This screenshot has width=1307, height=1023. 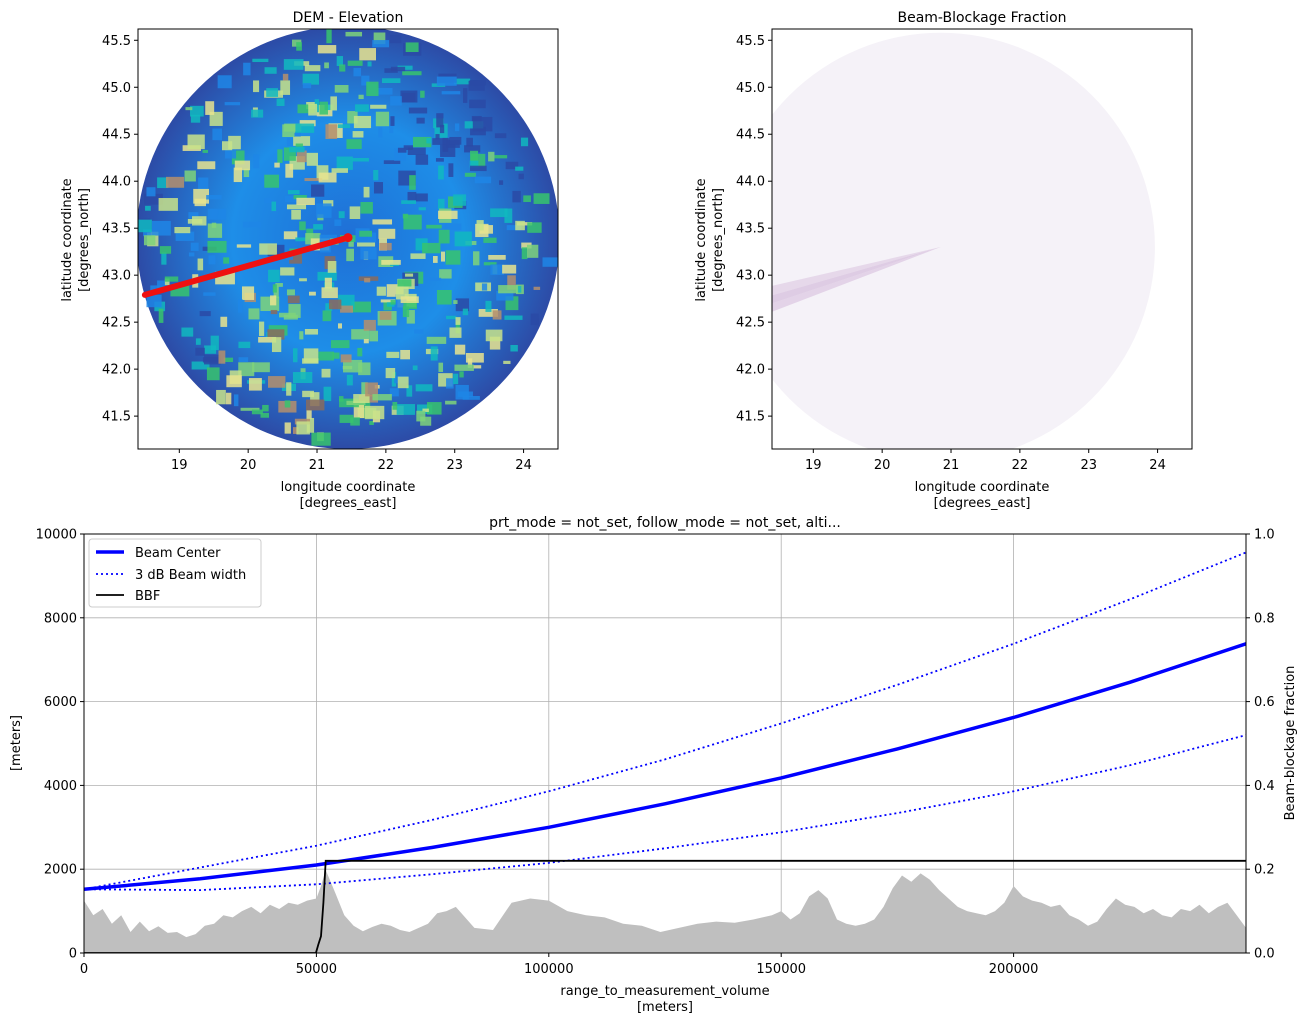 I want to click on dem-title: DEM - Elevation, so click(x=348, y=18).